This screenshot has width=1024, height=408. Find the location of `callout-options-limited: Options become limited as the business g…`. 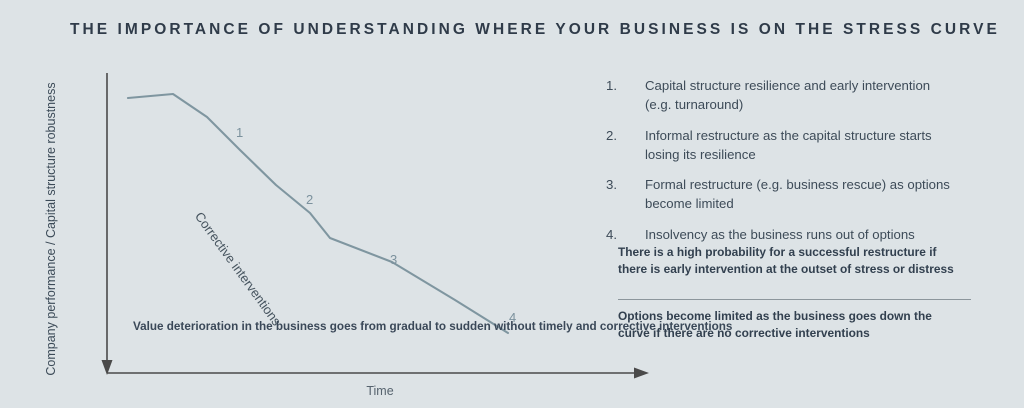

callout-options-limited: Options become limited as the business g… is located at coordinates (775, 324).